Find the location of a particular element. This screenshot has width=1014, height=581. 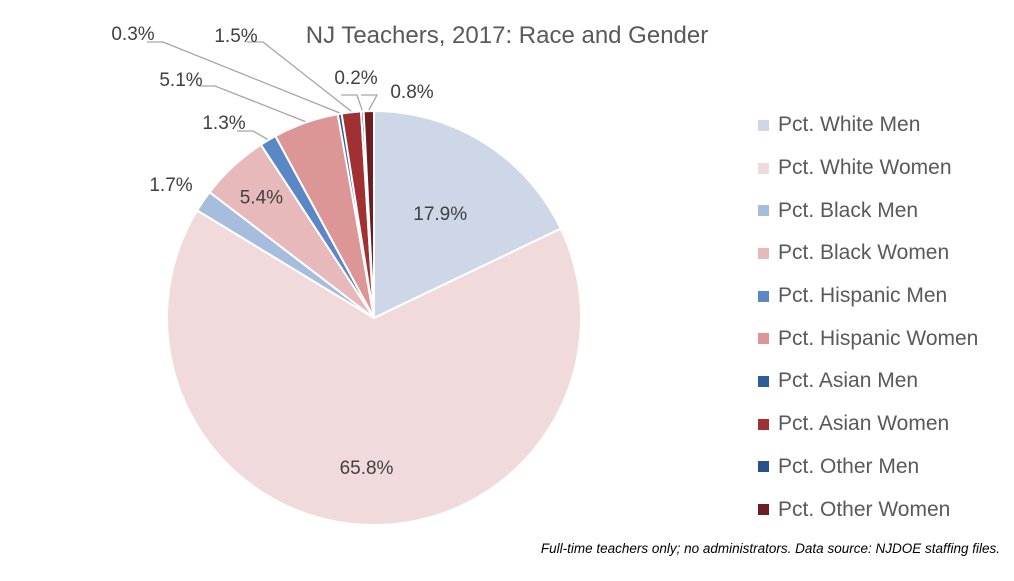

legend-item-asian-men: Pct. Asian Men is located at coordinates (884, 381).